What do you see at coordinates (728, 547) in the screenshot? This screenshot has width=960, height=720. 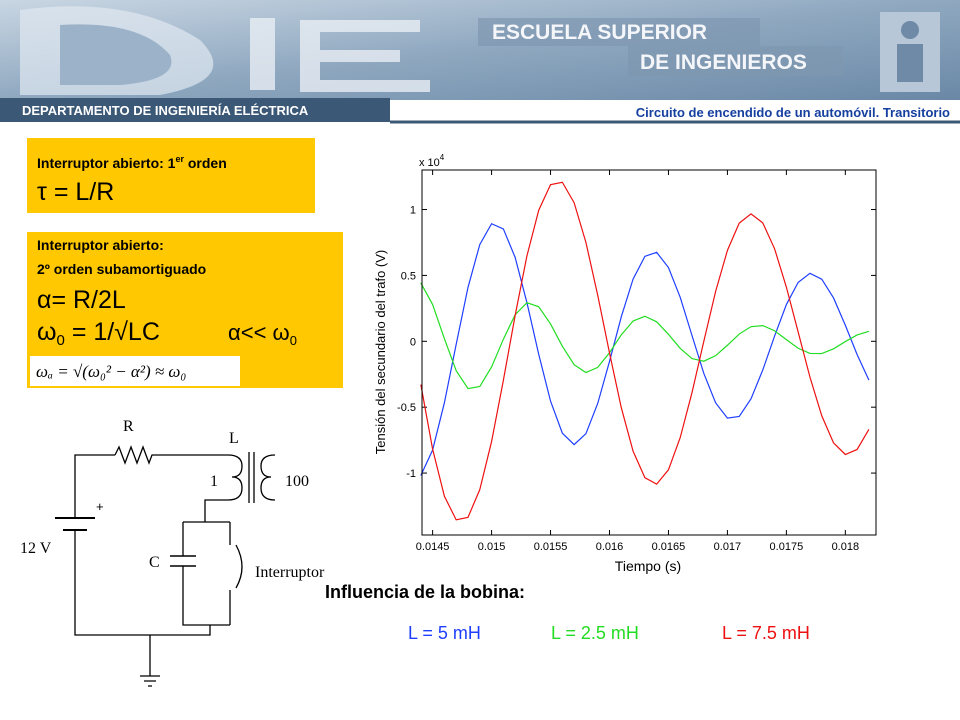 I see `x-tick-label: 0.017` at bounding box center [728, 547].